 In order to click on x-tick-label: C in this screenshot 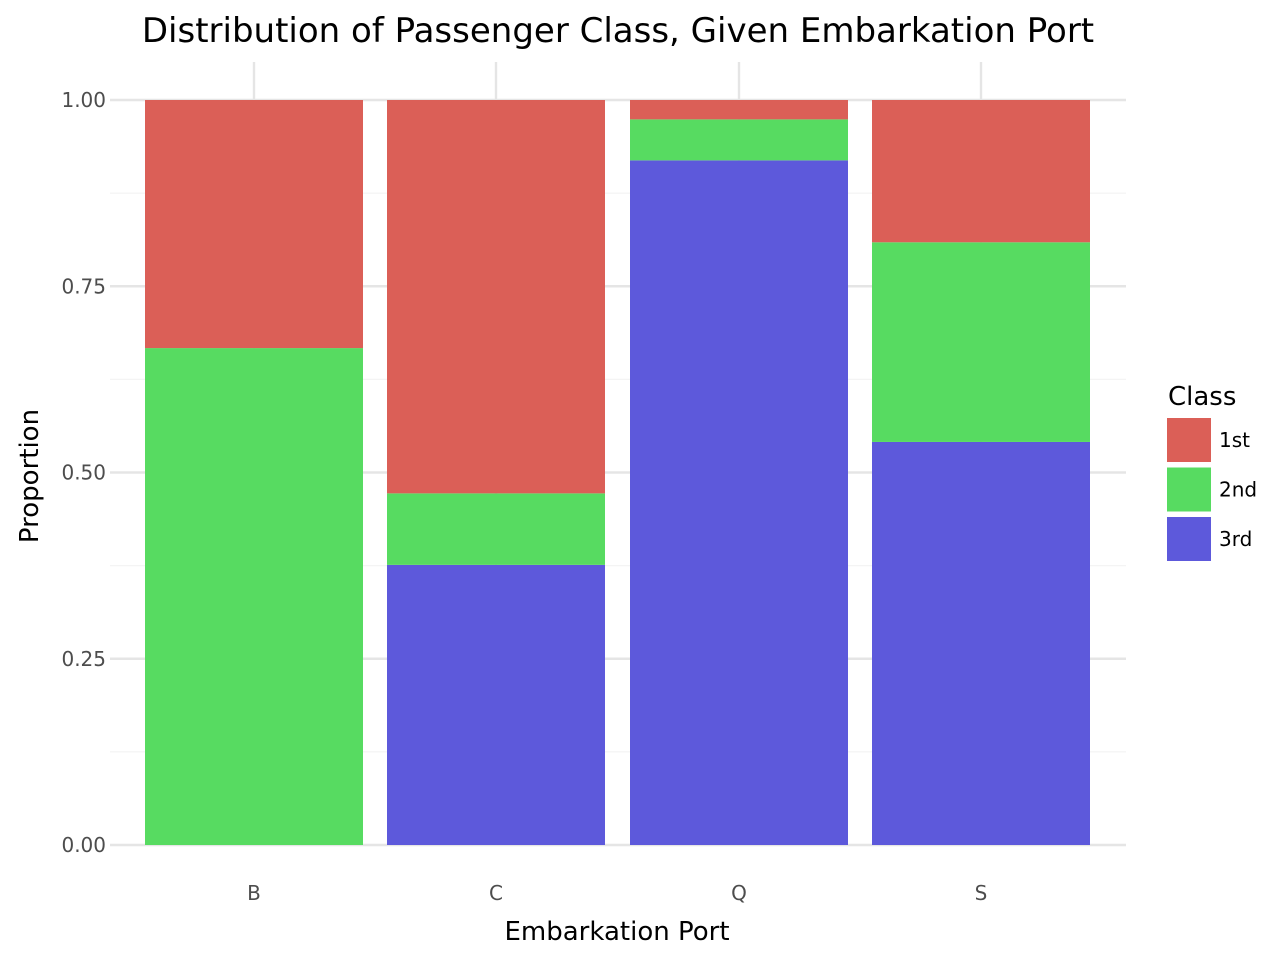, I will do `click(496, 893)`.